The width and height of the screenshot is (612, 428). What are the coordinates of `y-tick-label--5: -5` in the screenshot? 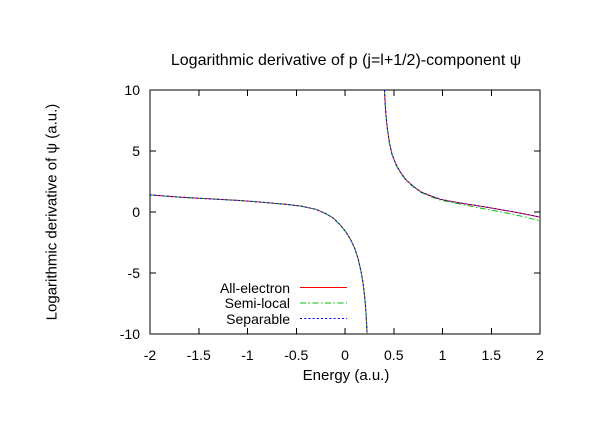 It's located at (133, 273).